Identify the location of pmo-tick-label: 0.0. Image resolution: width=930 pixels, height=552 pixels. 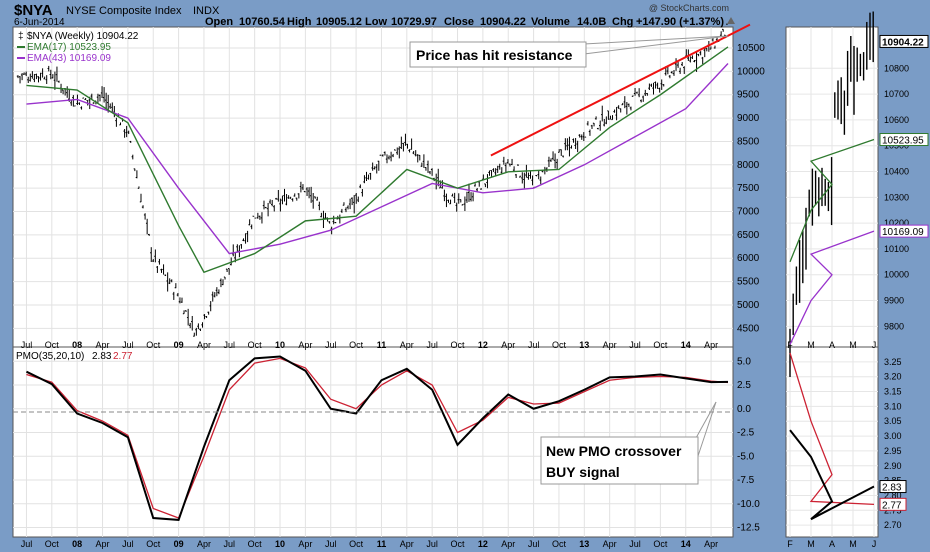
(744, 409).